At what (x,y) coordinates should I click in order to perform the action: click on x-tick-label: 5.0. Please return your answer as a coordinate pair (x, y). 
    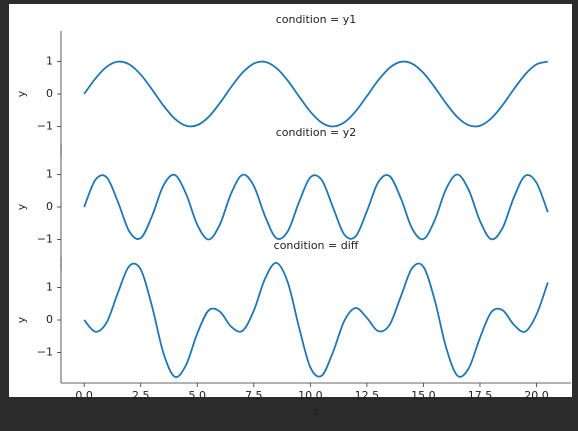
    Looking at the image, I should click on (198, 395).